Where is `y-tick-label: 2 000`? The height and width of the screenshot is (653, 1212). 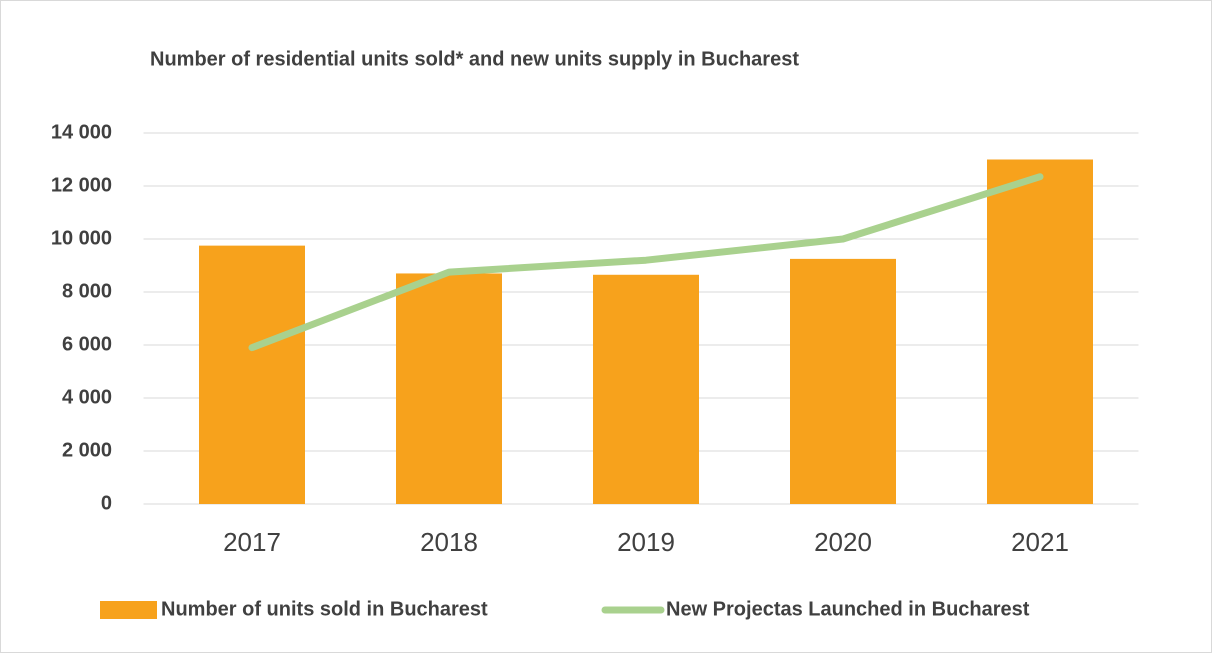 y-tick-label: 2 000 is located at coordinates (87, 450).